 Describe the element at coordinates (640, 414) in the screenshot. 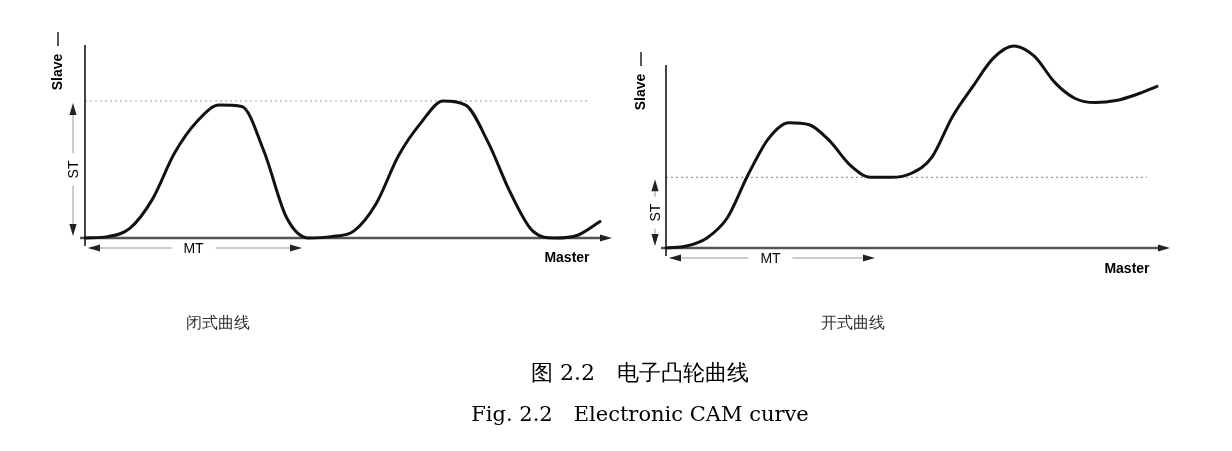

I see `text: Fig. 2.2 Electronic CAM curve` at that location.